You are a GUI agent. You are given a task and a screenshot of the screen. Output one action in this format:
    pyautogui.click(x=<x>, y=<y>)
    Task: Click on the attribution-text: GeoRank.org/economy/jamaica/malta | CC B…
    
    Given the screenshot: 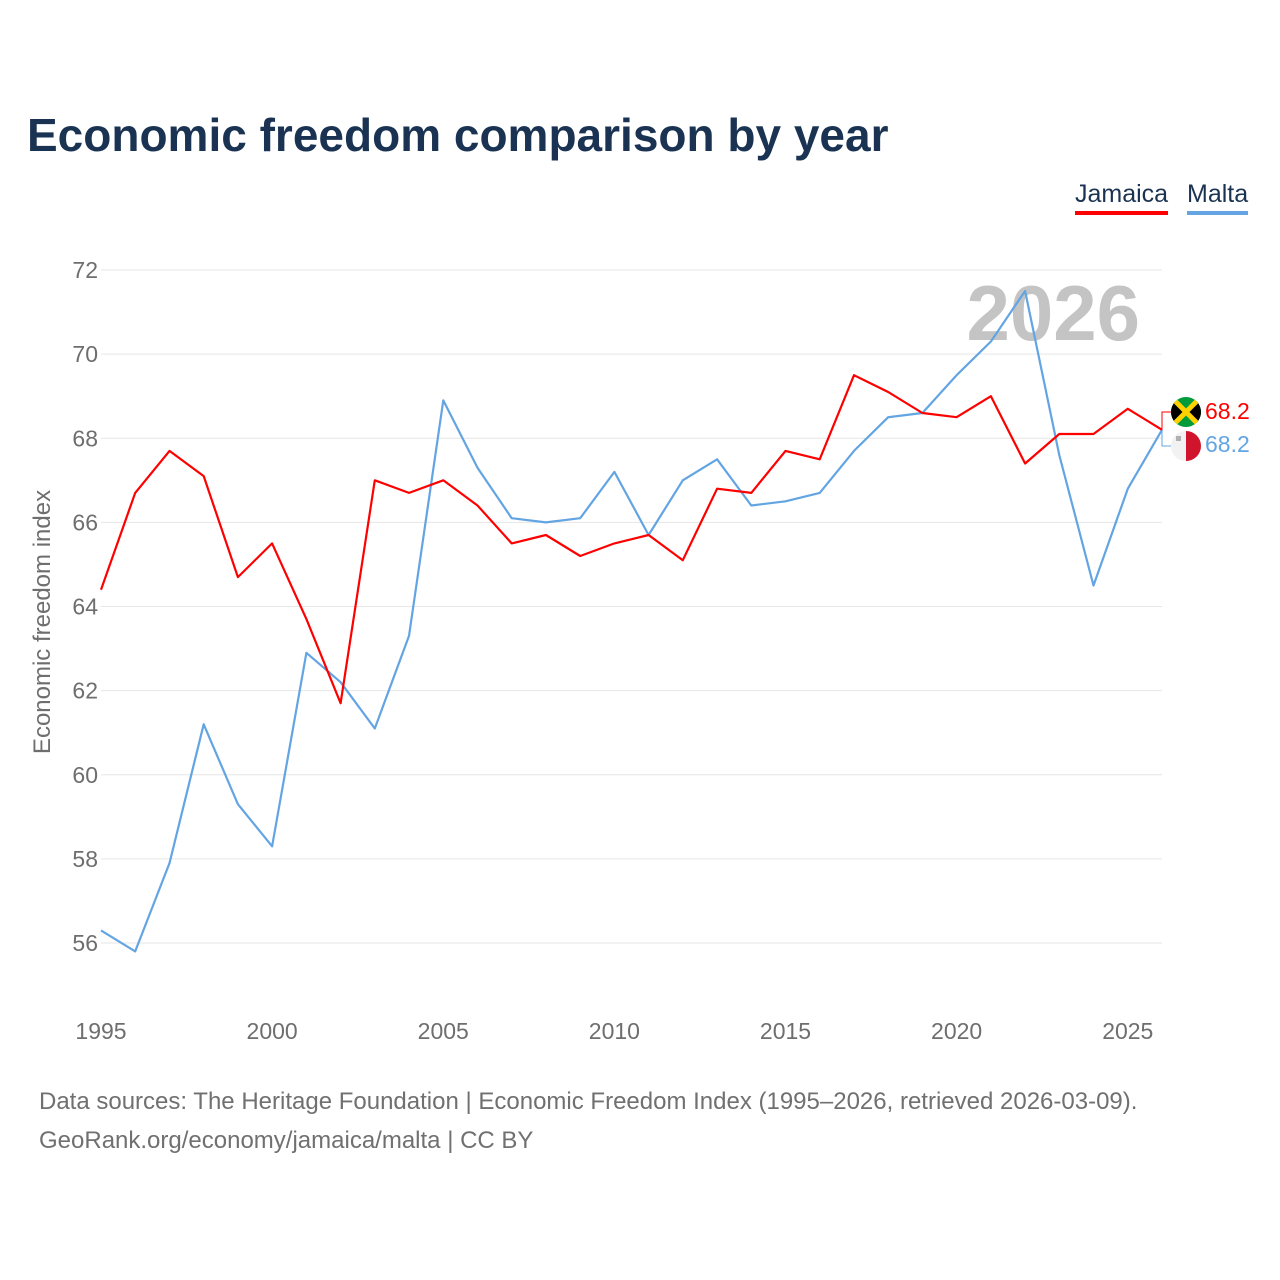 What is the action you would take?
    pyautogui.click(x=286, y=1140)
    